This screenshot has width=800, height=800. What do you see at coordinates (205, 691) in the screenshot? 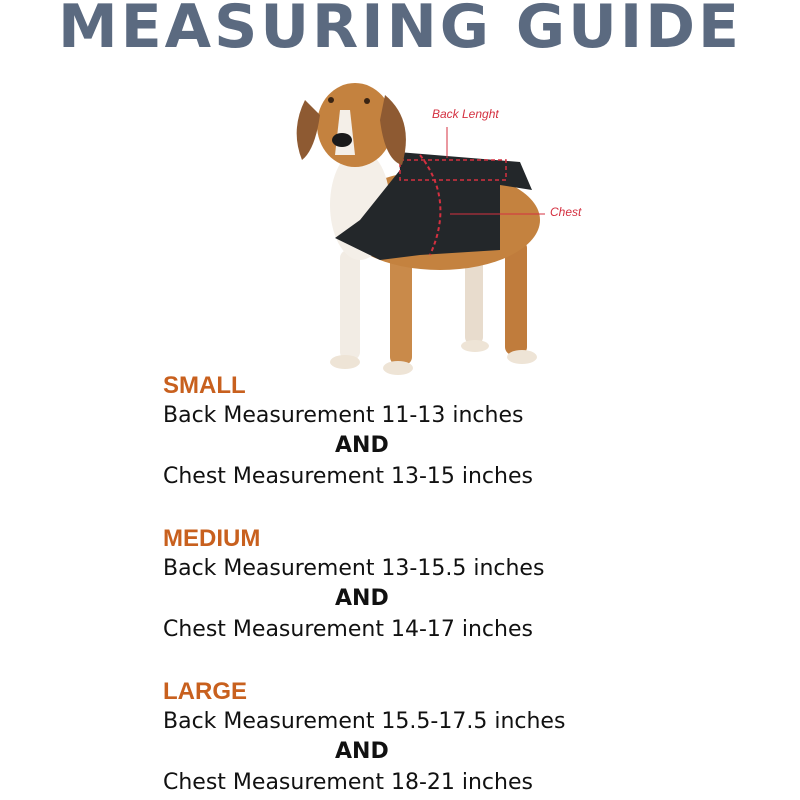
I see `size-heading: LARGE` at bounding box center [205, 691].